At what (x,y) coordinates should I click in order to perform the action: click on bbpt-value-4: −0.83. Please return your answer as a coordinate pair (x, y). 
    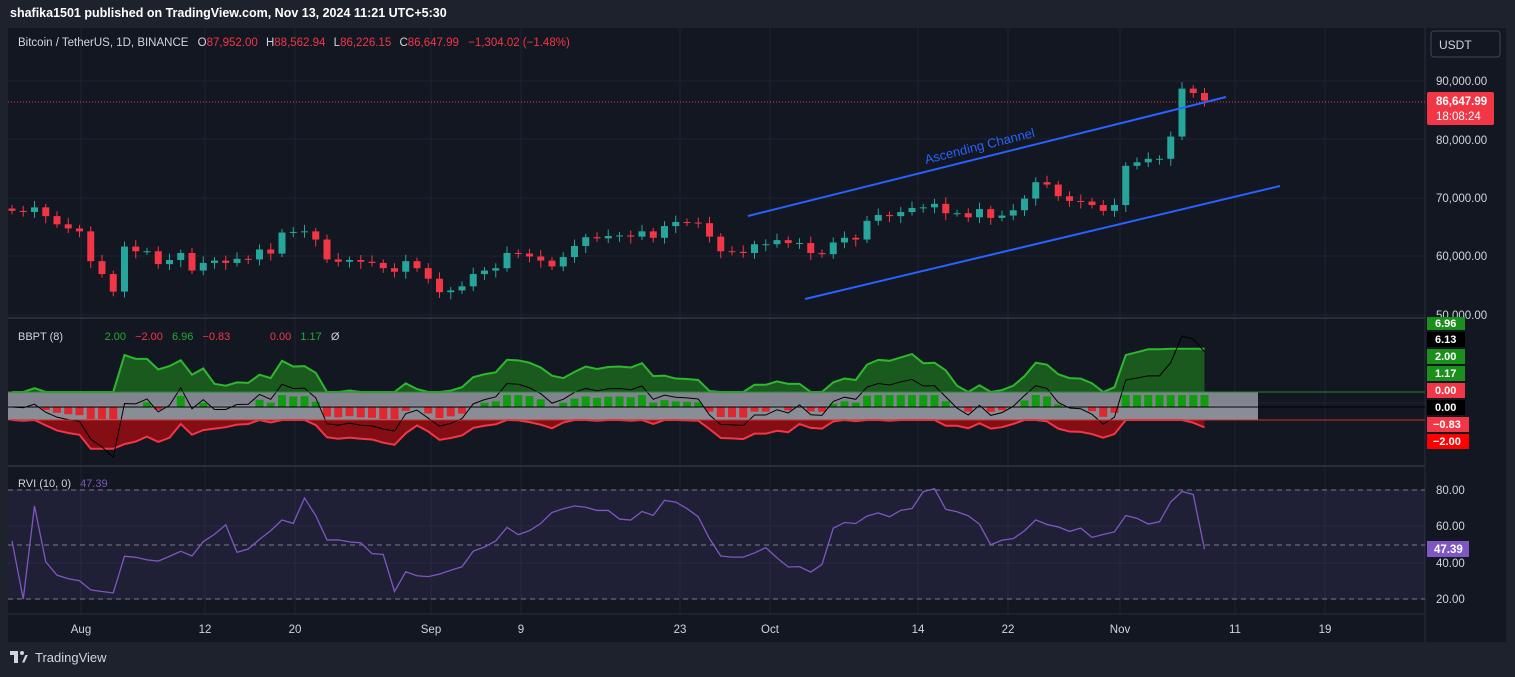
    Looking at the image, I should click on (216, 337).